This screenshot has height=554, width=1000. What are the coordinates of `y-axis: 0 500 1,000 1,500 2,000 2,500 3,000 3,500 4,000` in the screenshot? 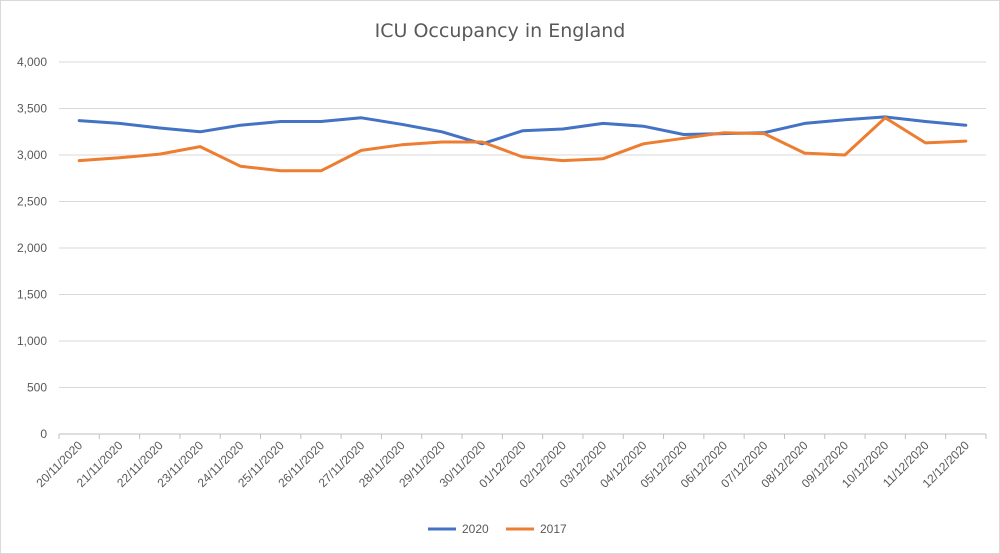 It's located at (32, 248).